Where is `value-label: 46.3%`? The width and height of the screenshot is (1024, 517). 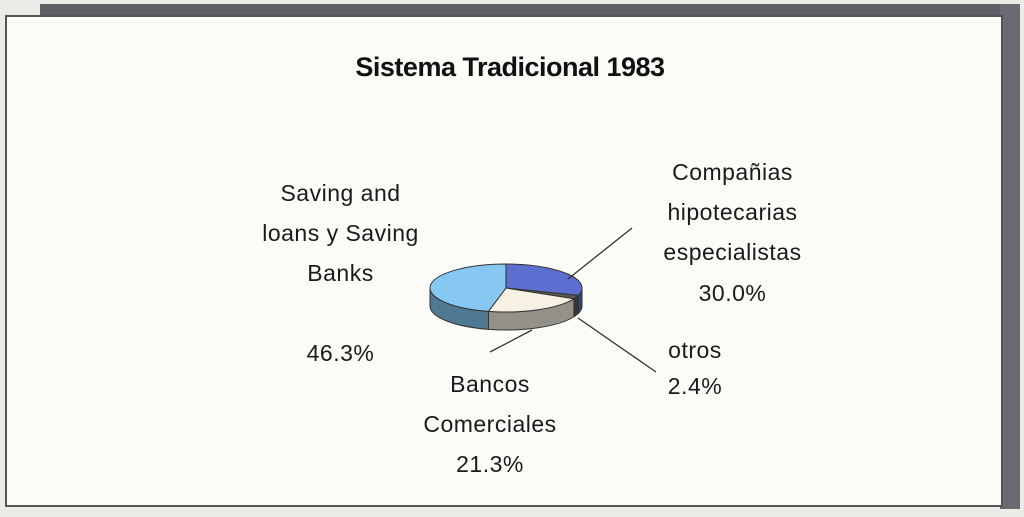
value-label: 46.3% is located at coordinates (340, 353).